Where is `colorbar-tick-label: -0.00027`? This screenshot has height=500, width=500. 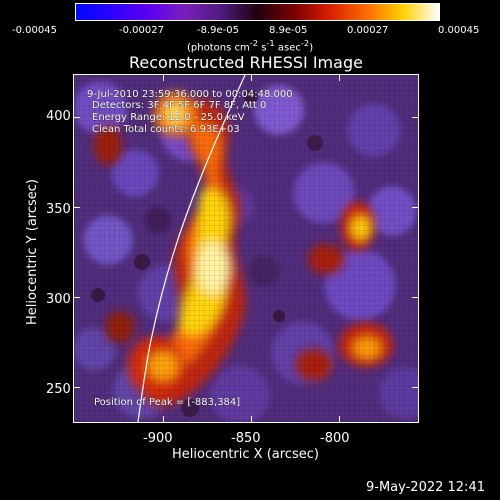 colorbar-tick-label: -0.00027 is located at coordinates (141, 30).